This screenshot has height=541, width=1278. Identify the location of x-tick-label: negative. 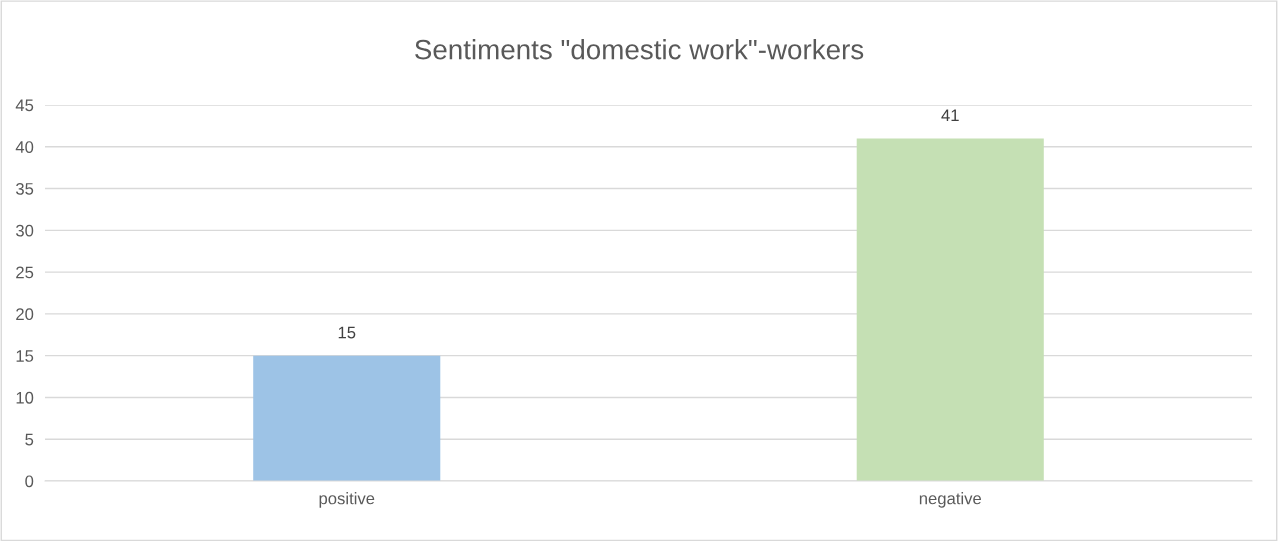
(950, 500).